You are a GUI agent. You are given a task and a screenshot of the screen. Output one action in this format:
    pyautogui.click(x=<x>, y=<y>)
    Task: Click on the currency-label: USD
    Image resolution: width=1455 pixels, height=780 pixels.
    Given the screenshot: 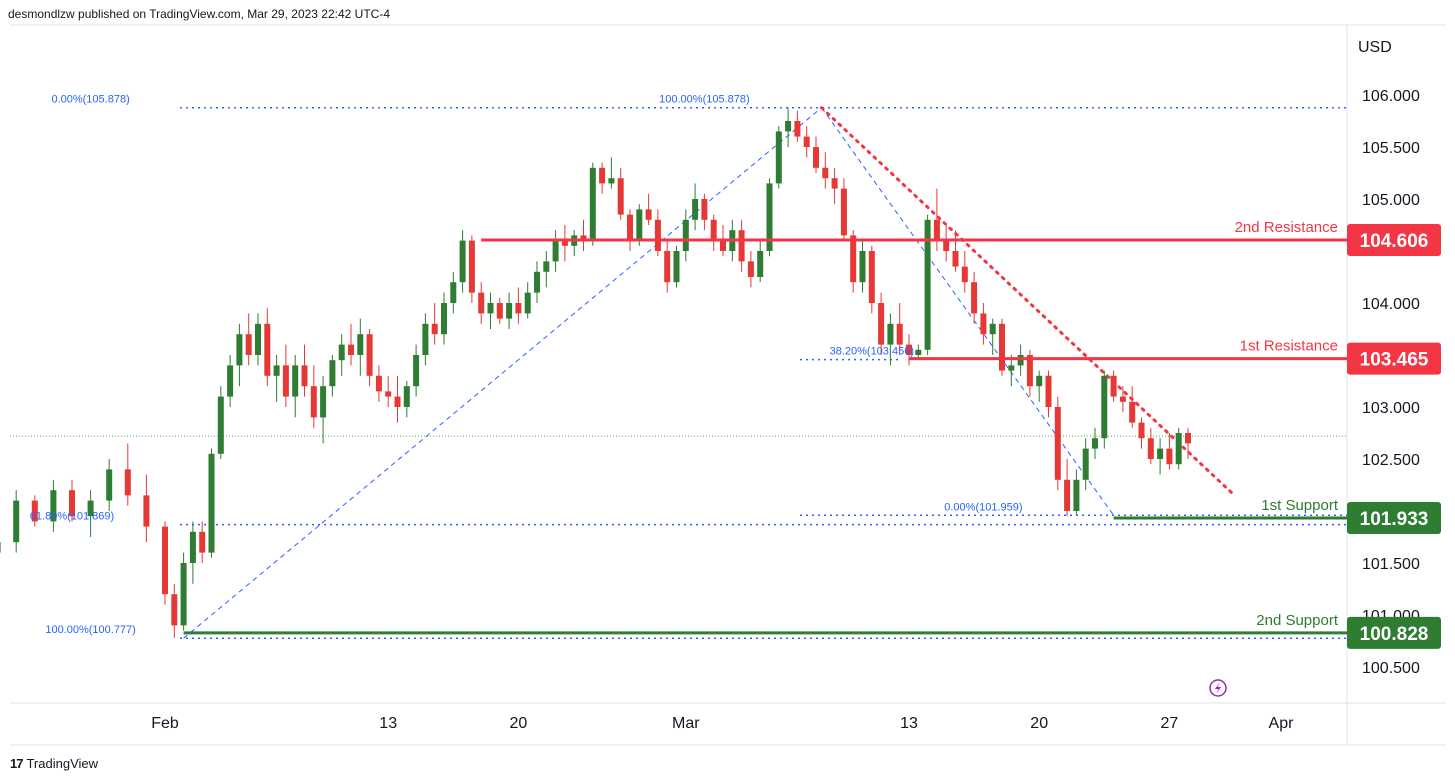 What is the action you would take?
    pyautogui.click(x=1375, y=47)
    